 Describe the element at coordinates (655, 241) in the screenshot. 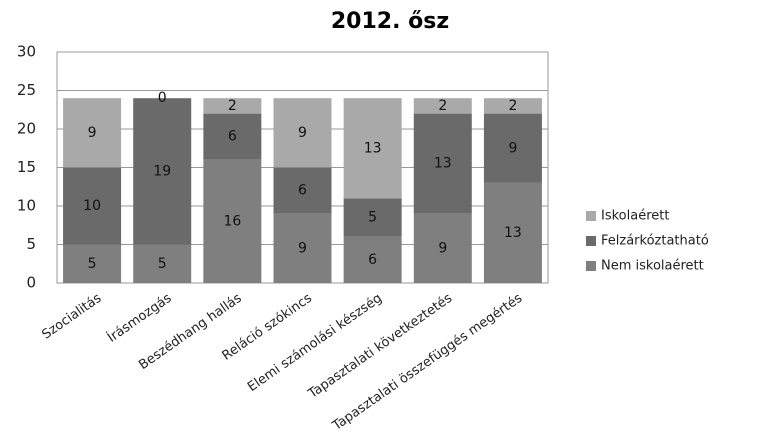

I see `legend-label: Felzárkóztatható` at that location.